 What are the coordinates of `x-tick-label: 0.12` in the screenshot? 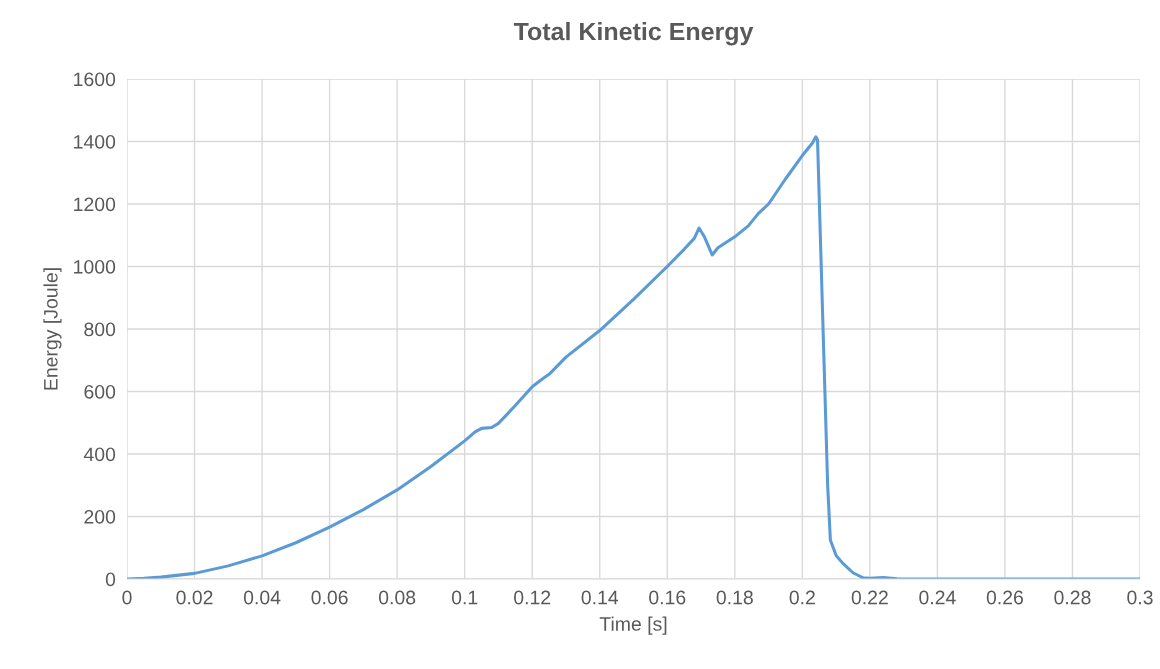 It's located at (532, 597).